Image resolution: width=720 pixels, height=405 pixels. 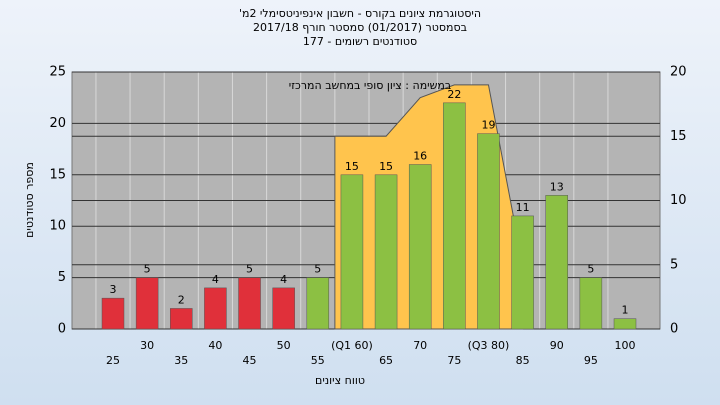 What do you see at coordinates (370, 85) in the screenshot?
I see `annotation: במשימה : ציון סופי במחשב המרכזי` at bounding box center [370, 85].